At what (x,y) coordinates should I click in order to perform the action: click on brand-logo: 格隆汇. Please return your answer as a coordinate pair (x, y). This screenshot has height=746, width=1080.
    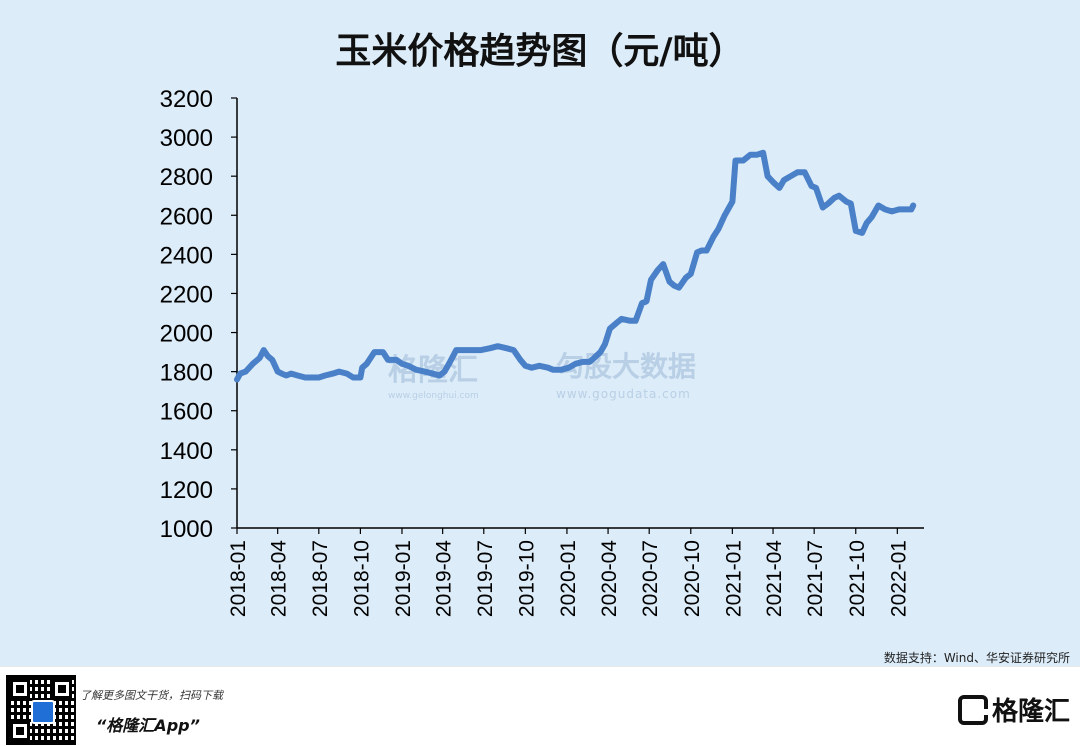
    Looking at the image, I should click on (1013, 709).